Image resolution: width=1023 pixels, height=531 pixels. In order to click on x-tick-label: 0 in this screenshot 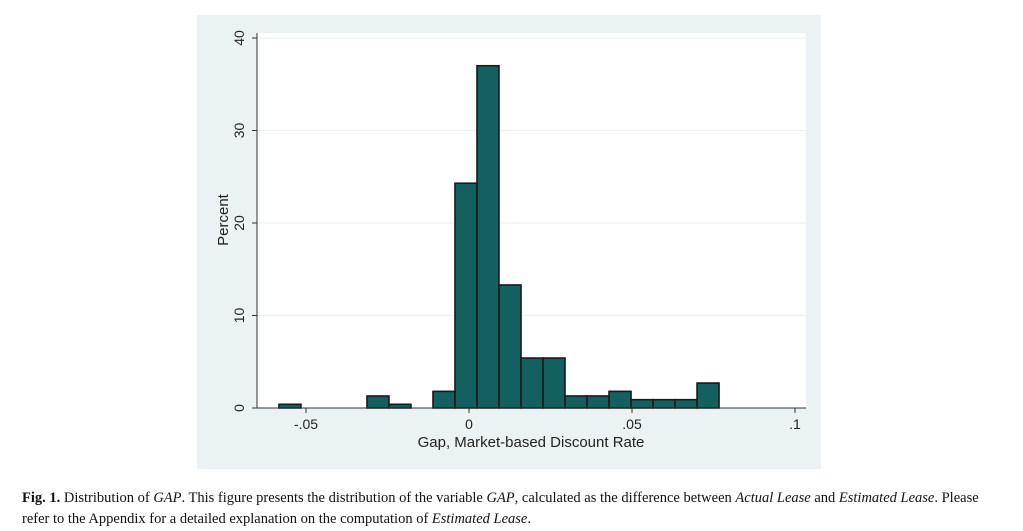, I will do `click(469, 424)`.